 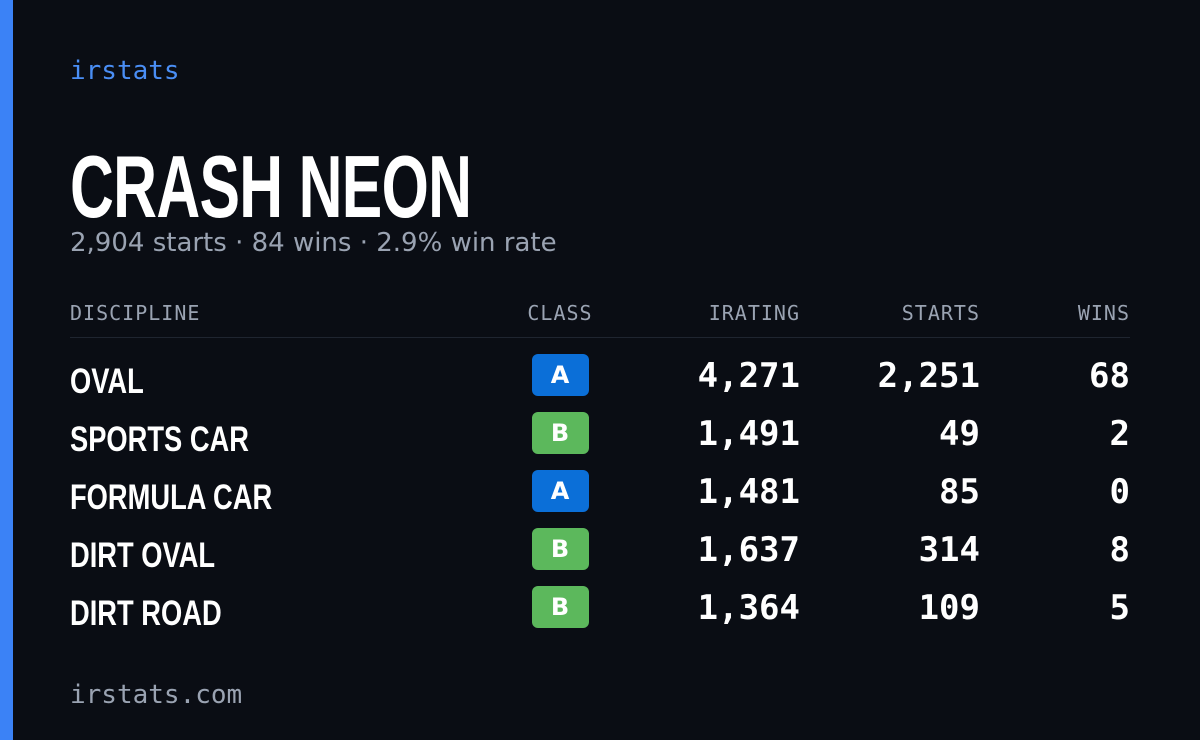 I want to click on divider, so click(x=600, y=337).